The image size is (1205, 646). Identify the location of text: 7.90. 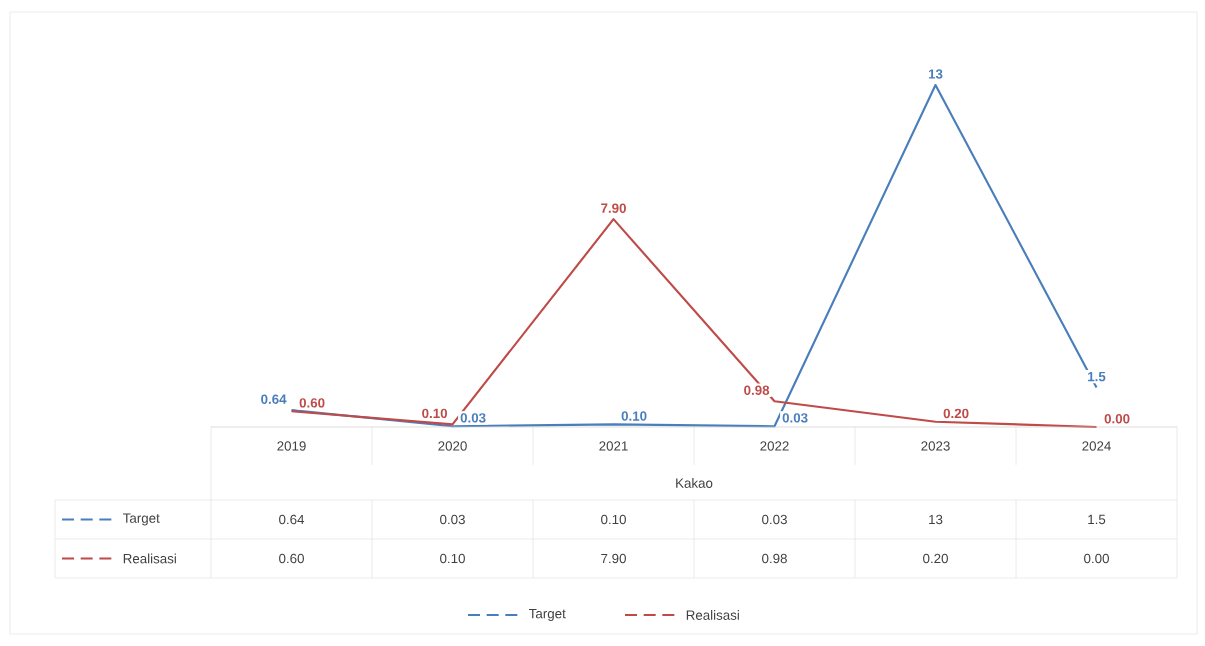
(613, 208).